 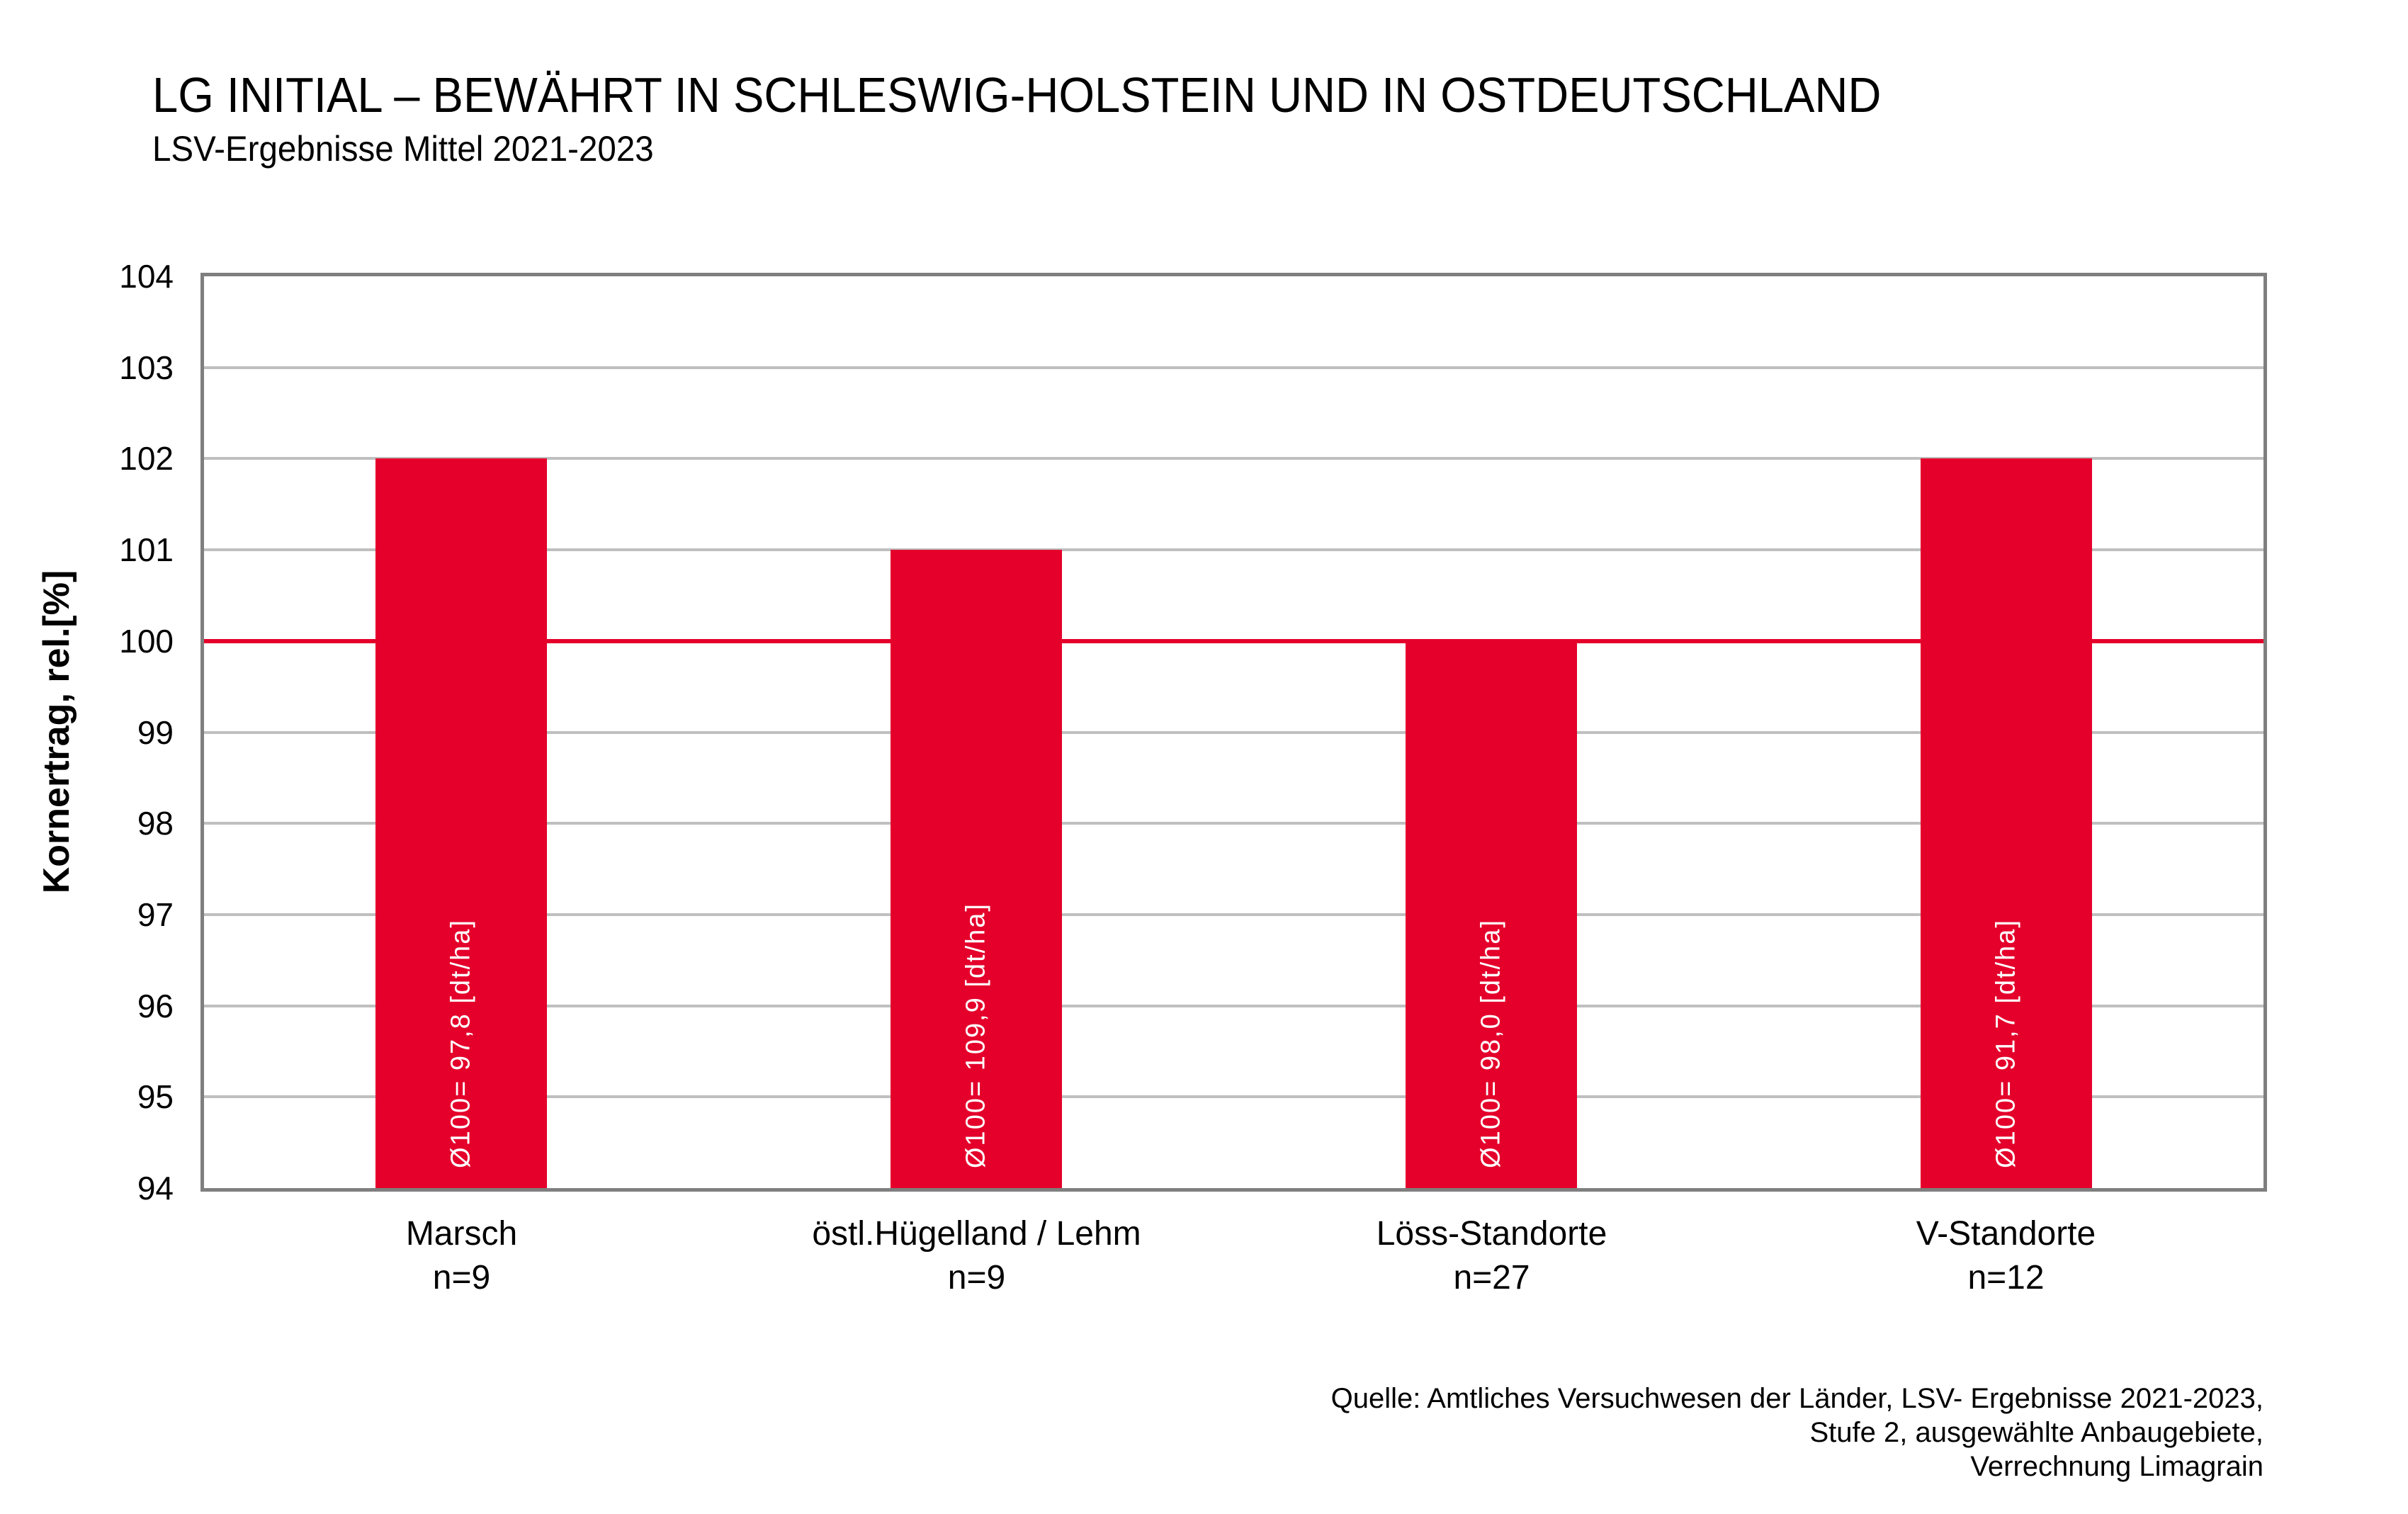 I want to click on y-tick-97: 97, so click(x=155, y=914).